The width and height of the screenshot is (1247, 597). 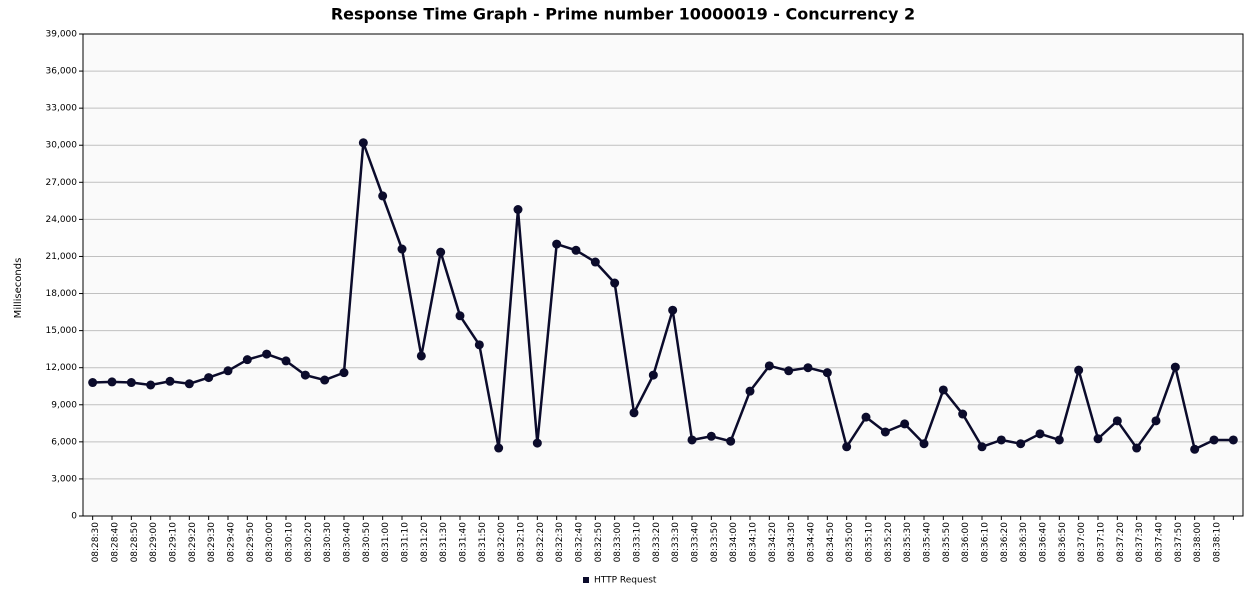 What do you see at coordinates (62, 109) in the screenshot?
I see `y-tick-label: 33,000` at bounding box center [62, 109].